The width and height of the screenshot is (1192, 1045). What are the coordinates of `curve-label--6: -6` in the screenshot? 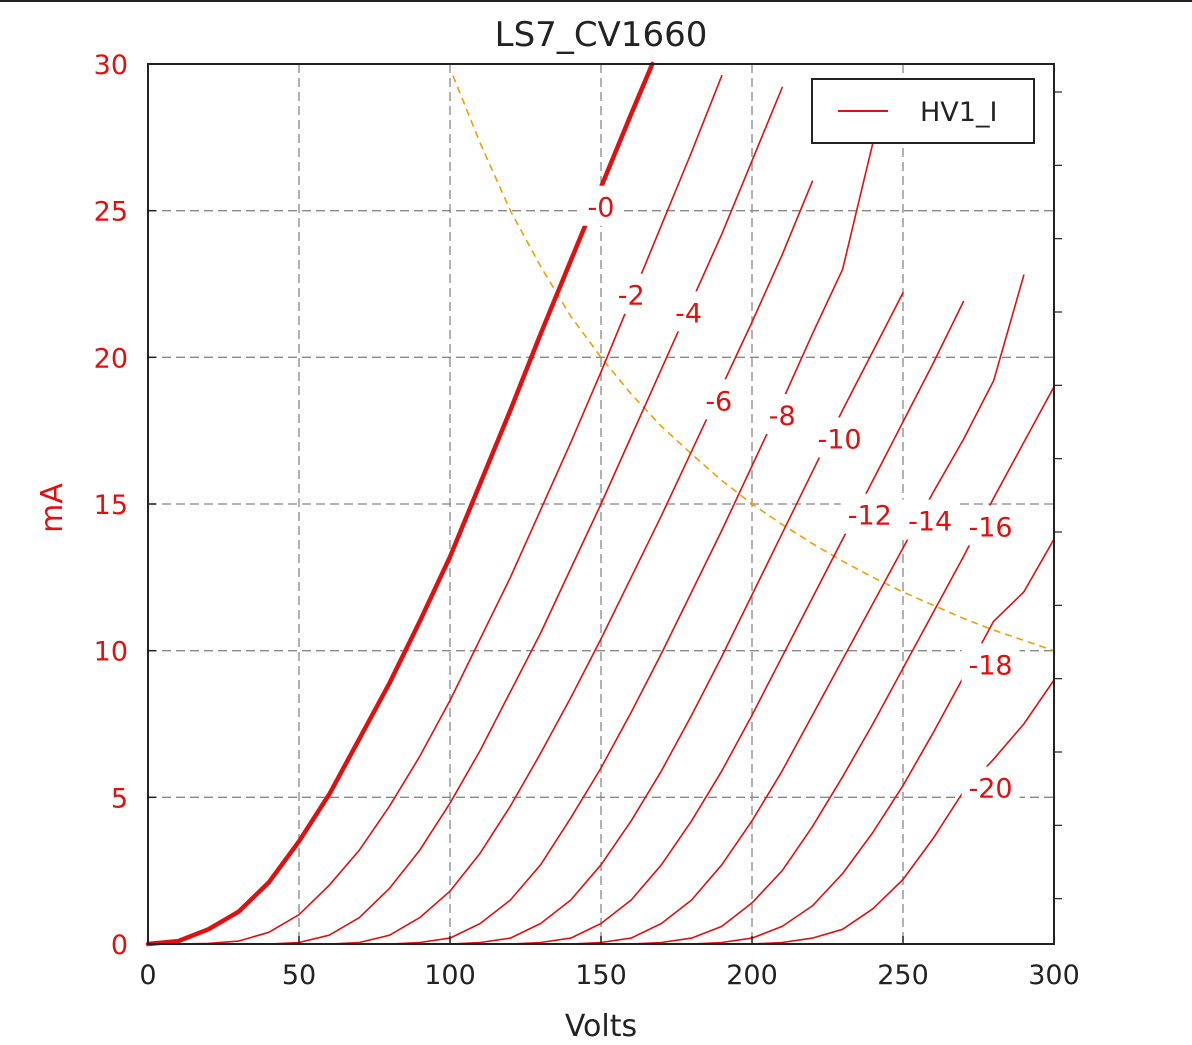 It's located at (718, 401).